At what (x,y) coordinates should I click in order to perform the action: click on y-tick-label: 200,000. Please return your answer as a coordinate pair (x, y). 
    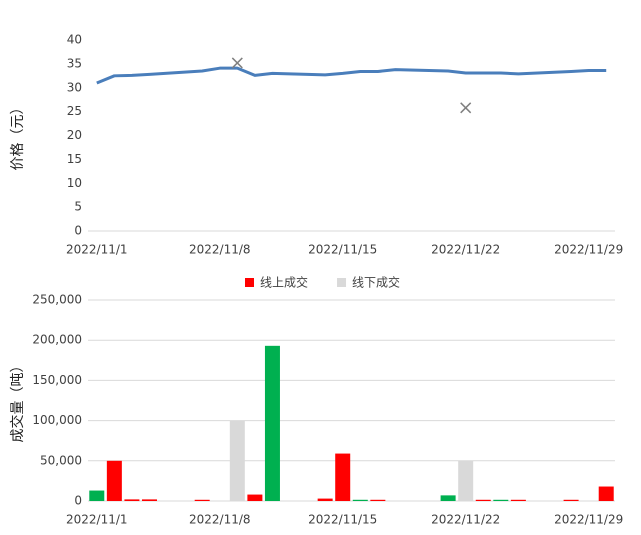
    Looking at the image, I should click on (57, 340).